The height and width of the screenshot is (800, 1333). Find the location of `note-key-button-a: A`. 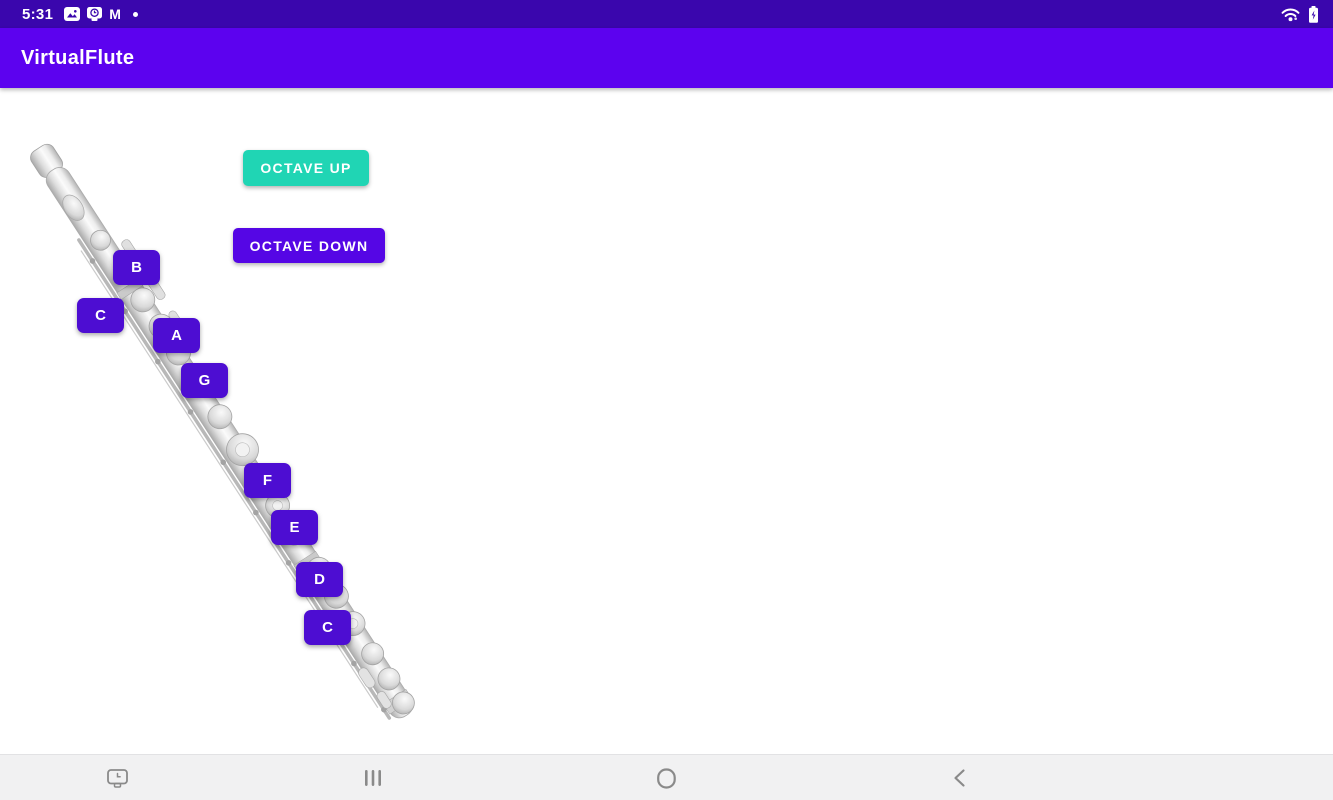

note-key-button-a: A is located at coordinates (176, 335).